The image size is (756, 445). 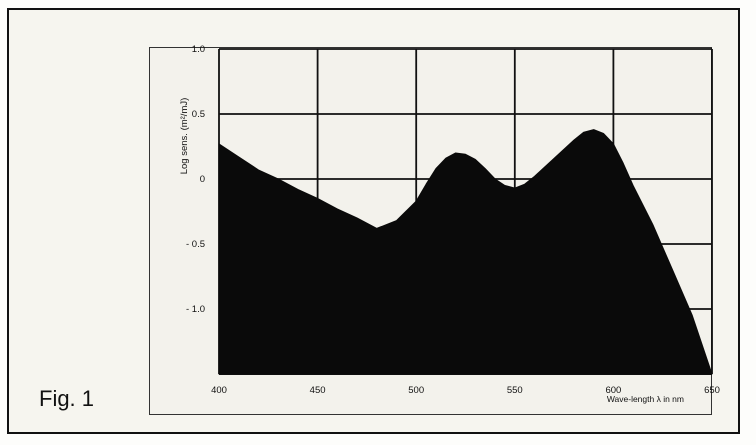 I want to click on y-tick-label: 0, so click(x=202, y=179).